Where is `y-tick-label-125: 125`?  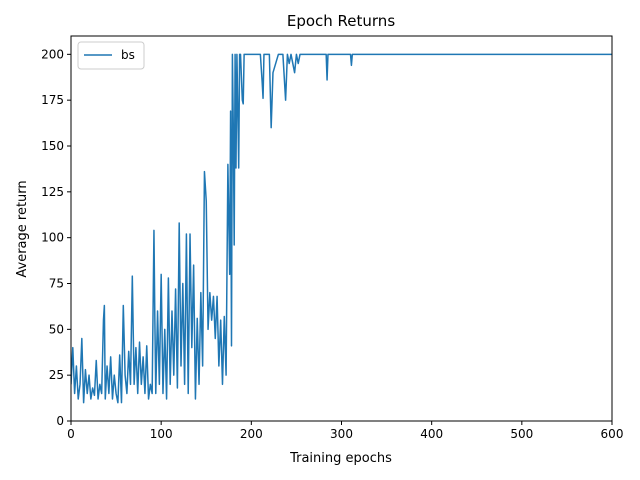 y-tick-label-125: 125 is located at coordinates (52, 192).